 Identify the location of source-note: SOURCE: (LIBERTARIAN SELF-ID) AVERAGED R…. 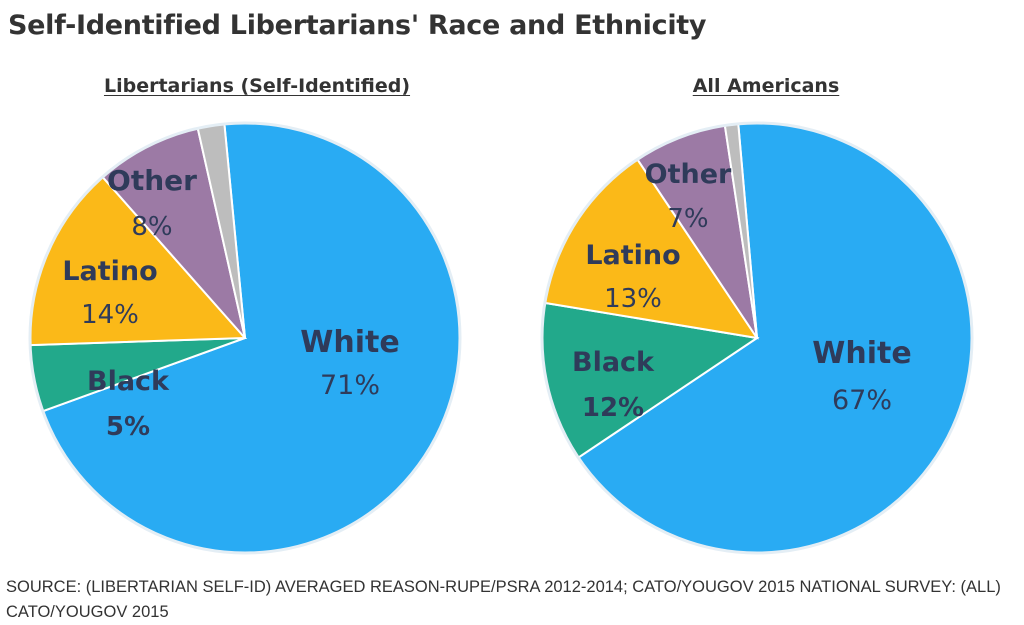
(503, 599).